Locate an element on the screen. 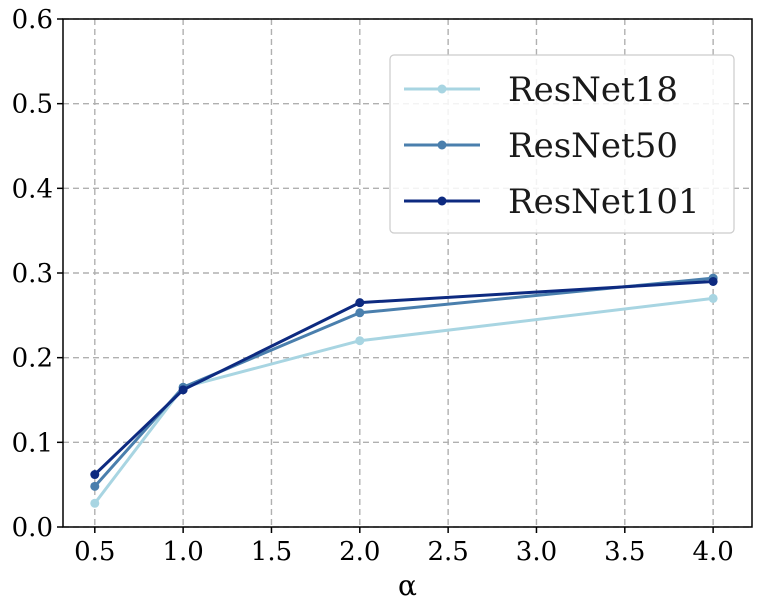 The width and height of the screenshot is (761, 607). legend-label: ResNet101 is located at coordinates (604, 202).